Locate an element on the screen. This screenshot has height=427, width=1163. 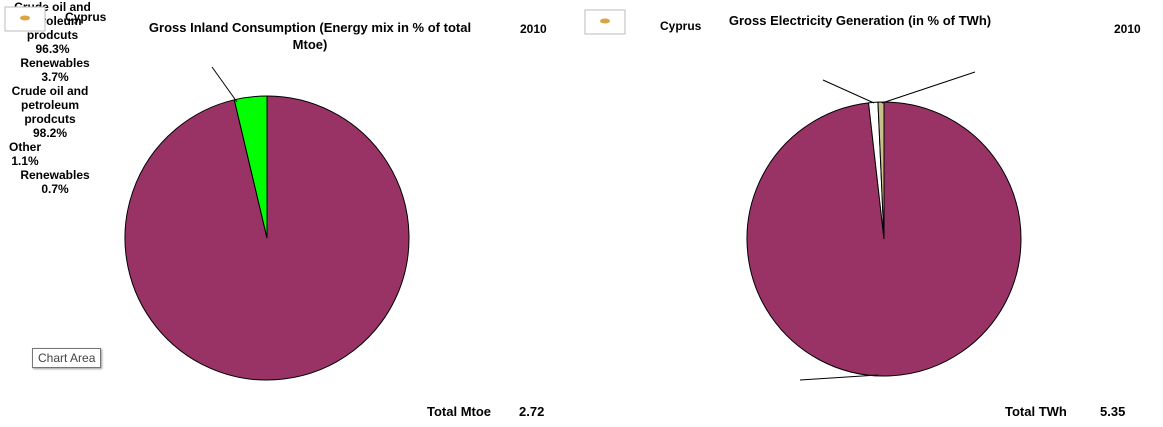
total-label: Total TWh is located at coordinates (1036, 411).